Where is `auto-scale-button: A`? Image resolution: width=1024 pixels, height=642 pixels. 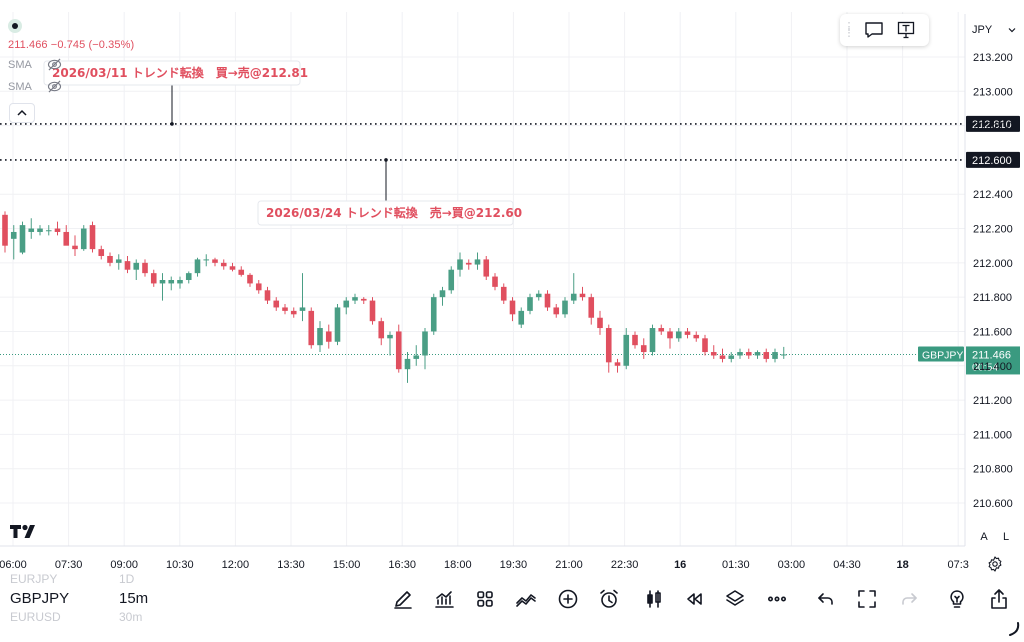 auto-scale-button: A is located at coordinates (984, 537).